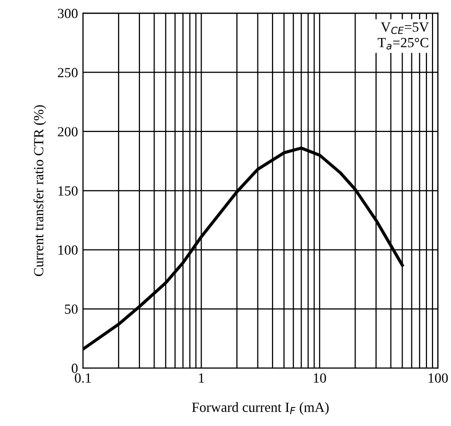 The height and width of the screenshot is (426, 451). I want to click on y-tick-label: 250, so click(68, 73).